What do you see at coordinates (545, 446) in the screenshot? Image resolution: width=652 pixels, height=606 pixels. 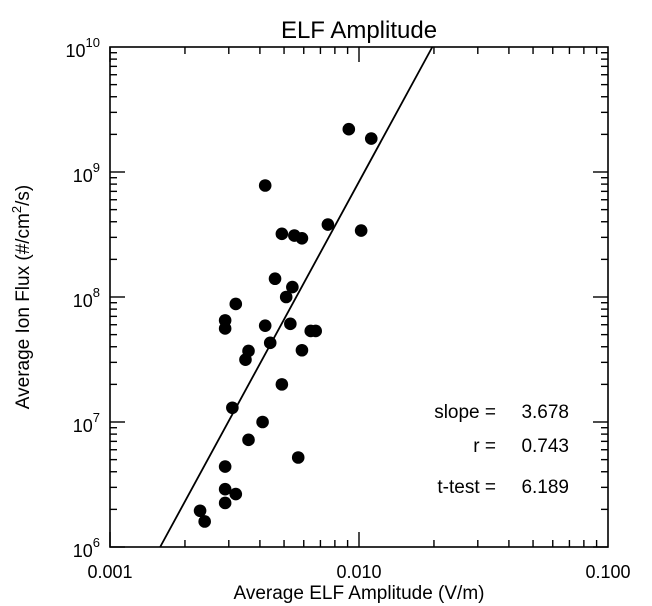 I see `stat-r-value: 0.743` at bounding box center [545, 446].